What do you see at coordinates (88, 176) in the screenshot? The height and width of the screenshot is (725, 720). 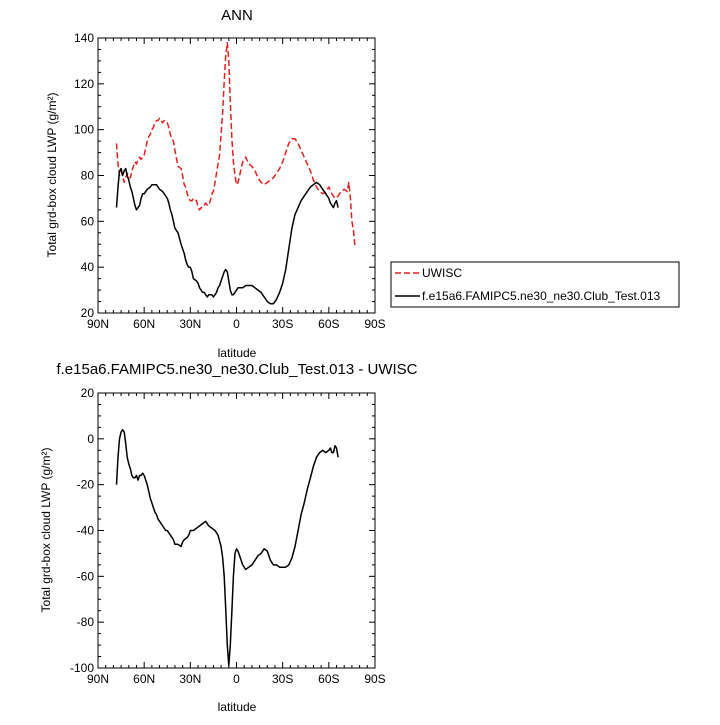 I see `y-tick-label: 80` at bounding box center [88, 176].